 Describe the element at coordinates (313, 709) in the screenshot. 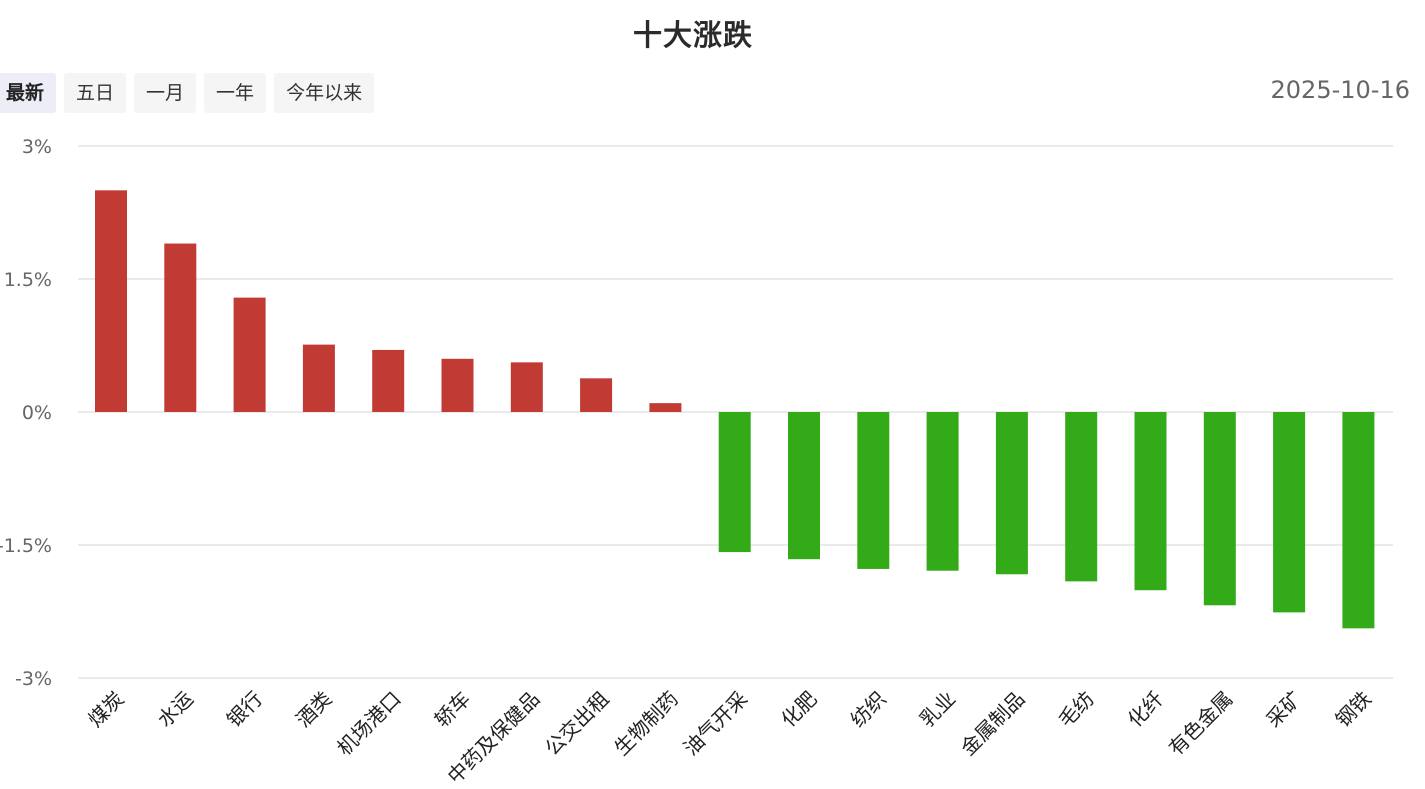

I see `x-tick-label: 酒类` at that location.